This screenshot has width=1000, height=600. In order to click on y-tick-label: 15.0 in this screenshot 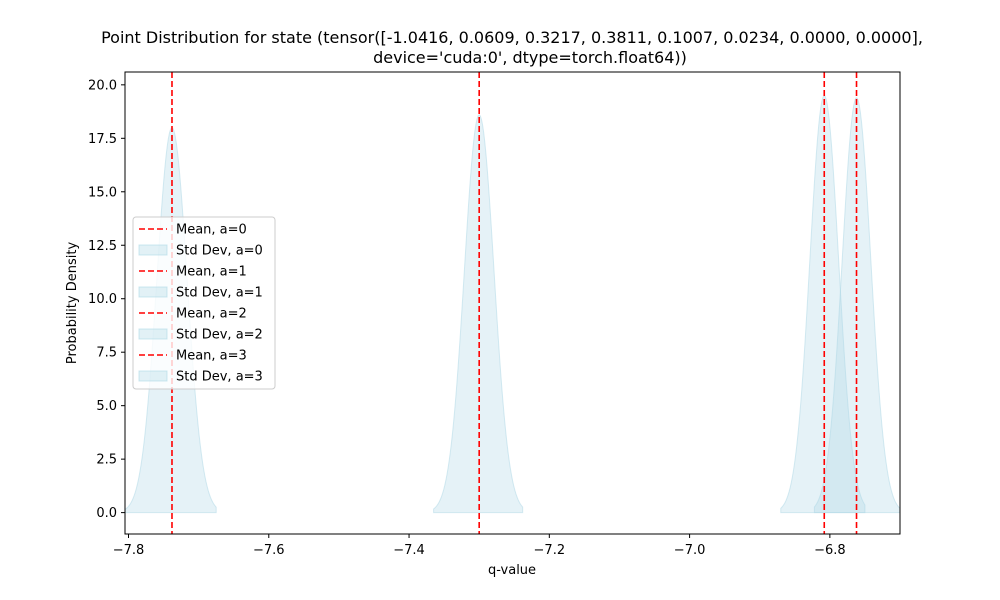, I will do `click(102, 192)`.